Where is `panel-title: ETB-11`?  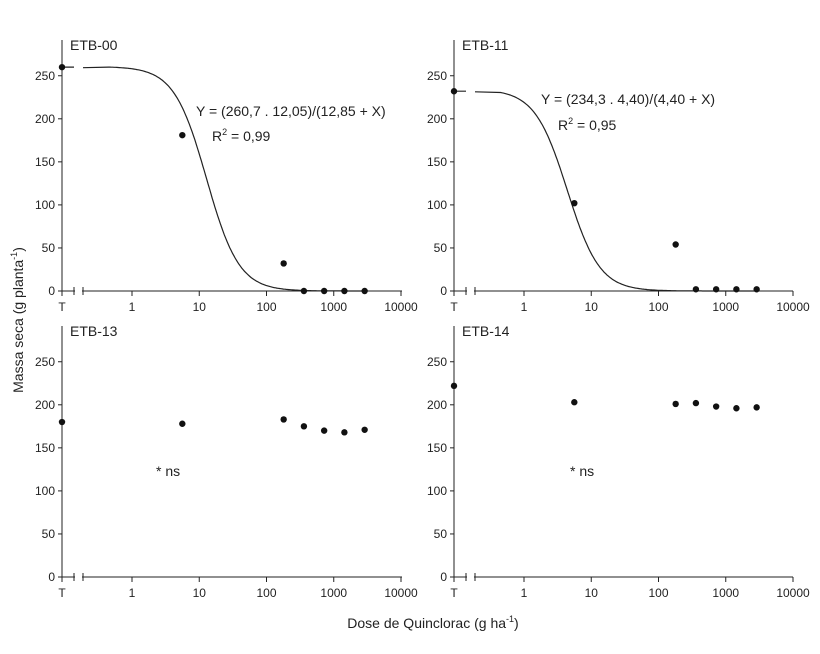
panel-title: ETB-11 is located at coordinates (485, 45).